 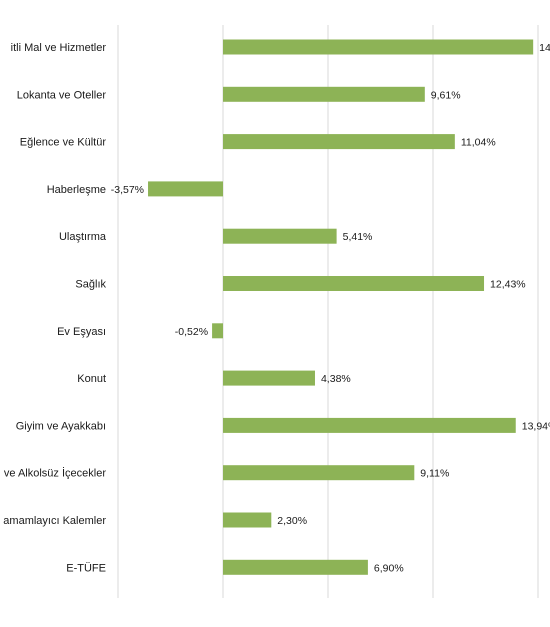 What do you see at coordinates (127, 190) in the screenshot?
I see `data-label: -3,57%` at bounding box center [127, 190].